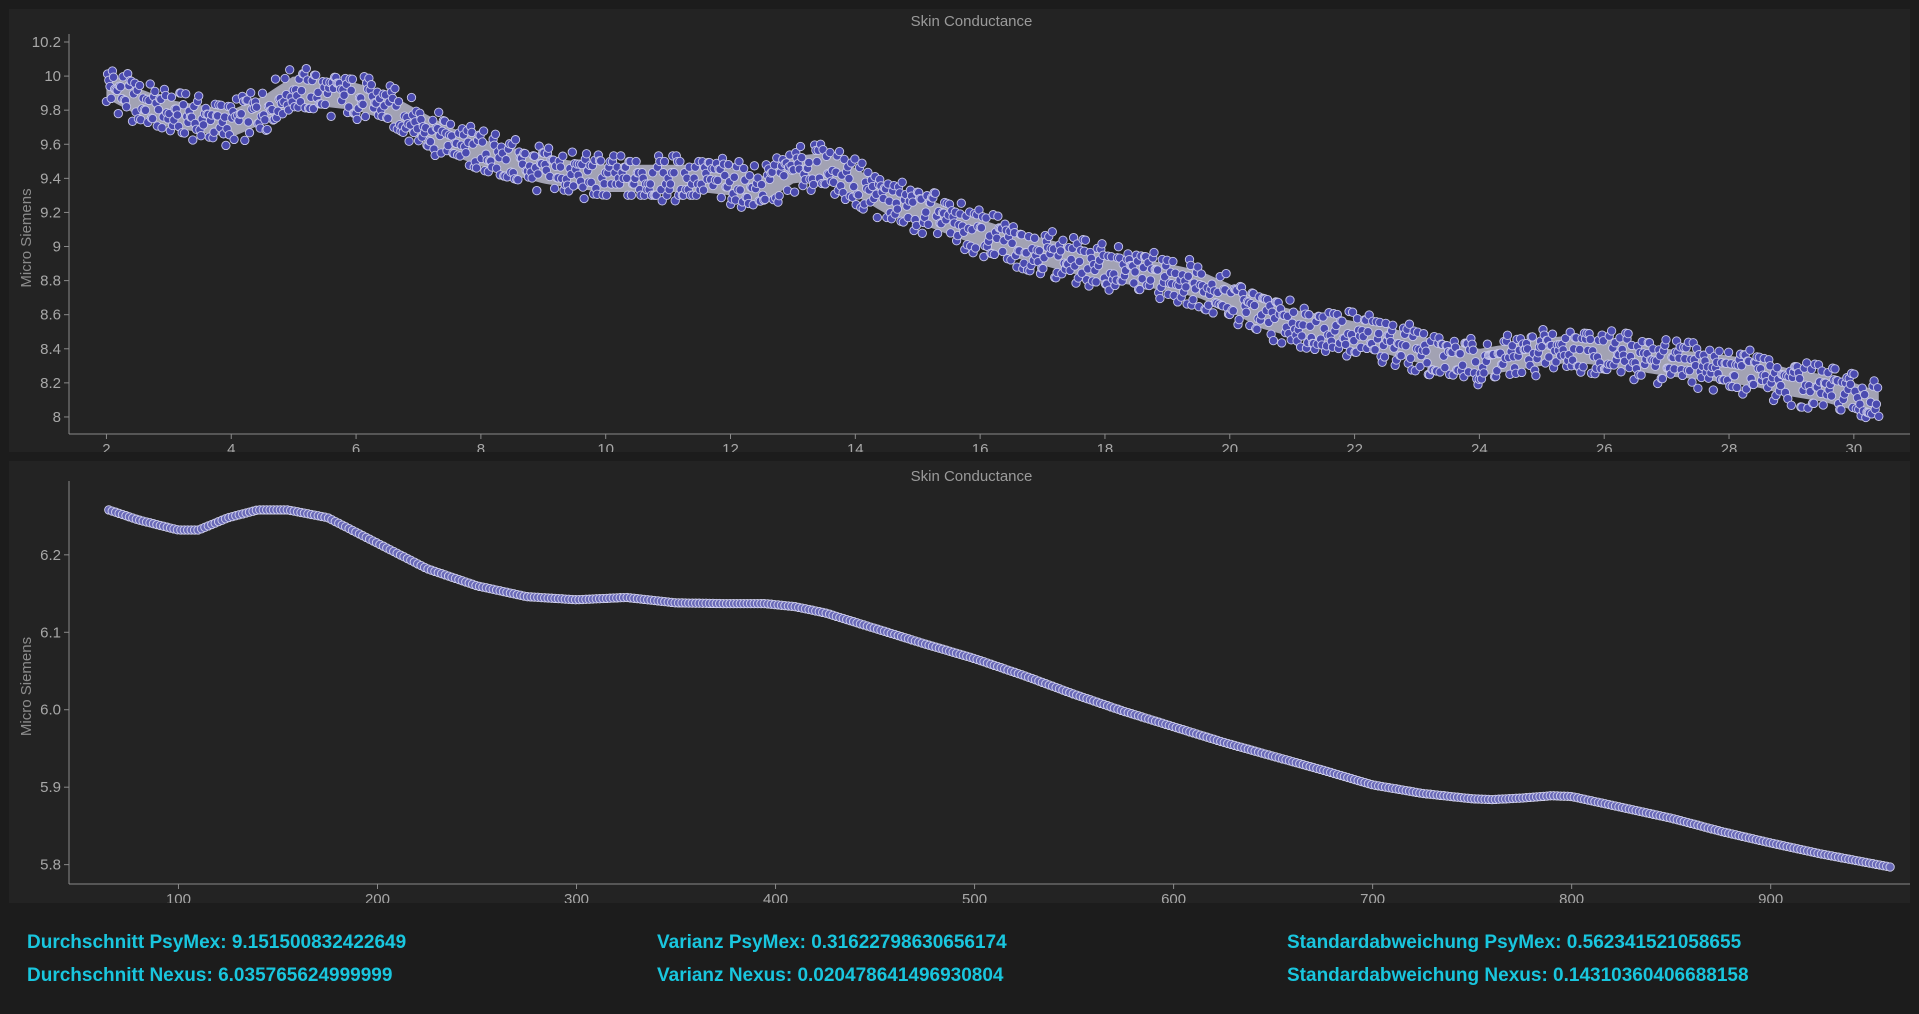 The width and height of the screenshot is (1919, 1014). I want to click on x-tick-label: 500, so click(974, 897).